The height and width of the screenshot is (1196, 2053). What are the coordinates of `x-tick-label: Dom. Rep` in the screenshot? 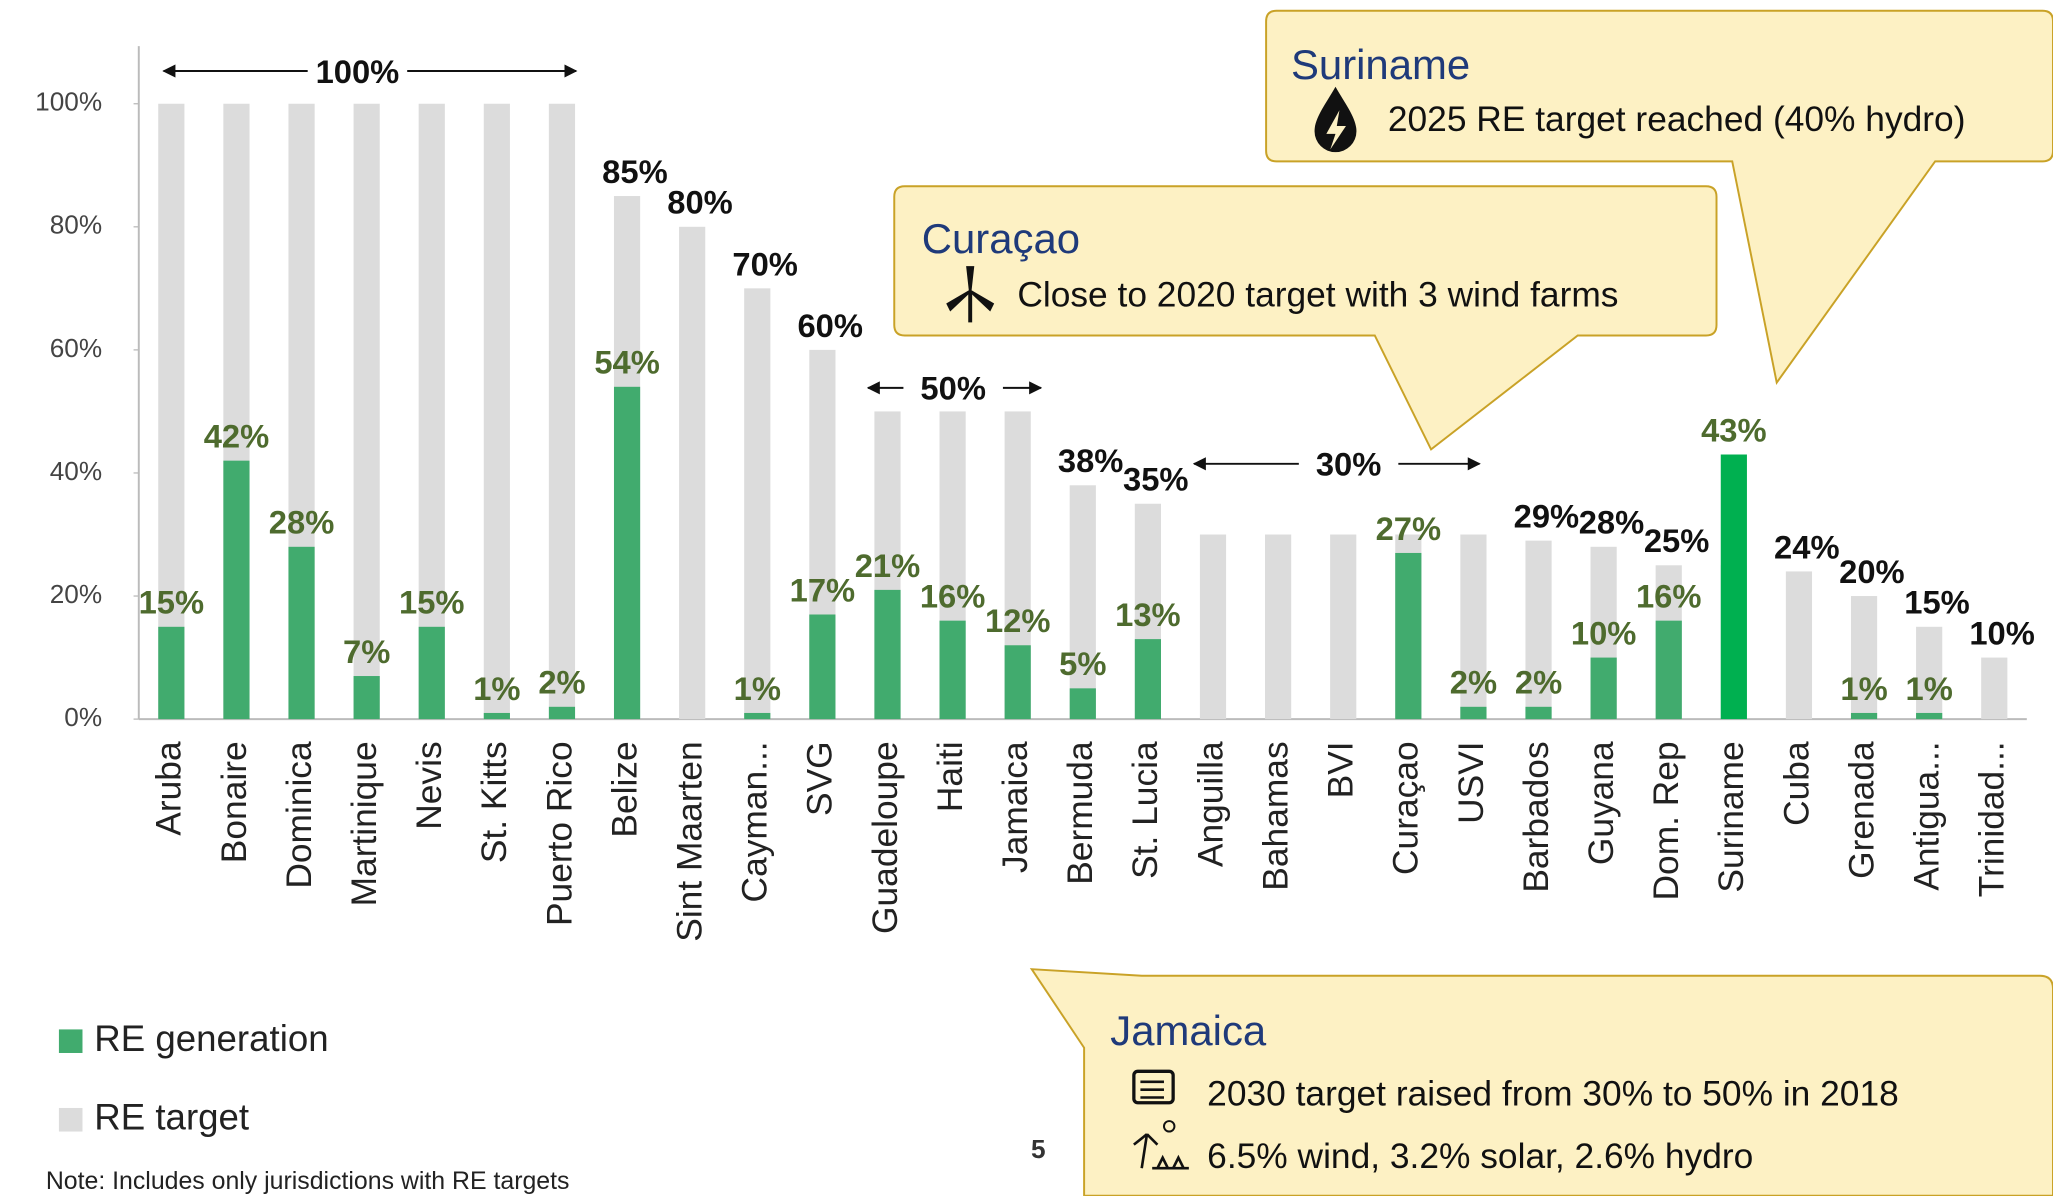 It's located at (1666, 820).